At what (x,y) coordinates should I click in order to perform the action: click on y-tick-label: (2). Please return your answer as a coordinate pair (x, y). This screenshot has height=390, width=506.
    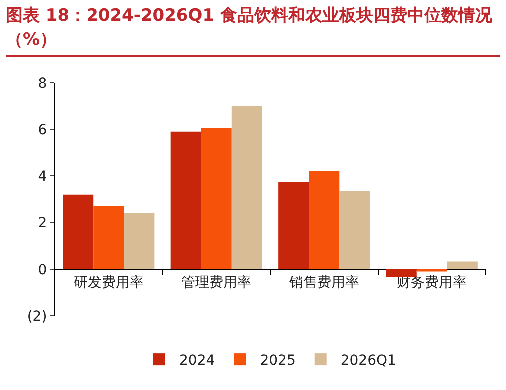
    Looking at the image, I should click on (37, 316).